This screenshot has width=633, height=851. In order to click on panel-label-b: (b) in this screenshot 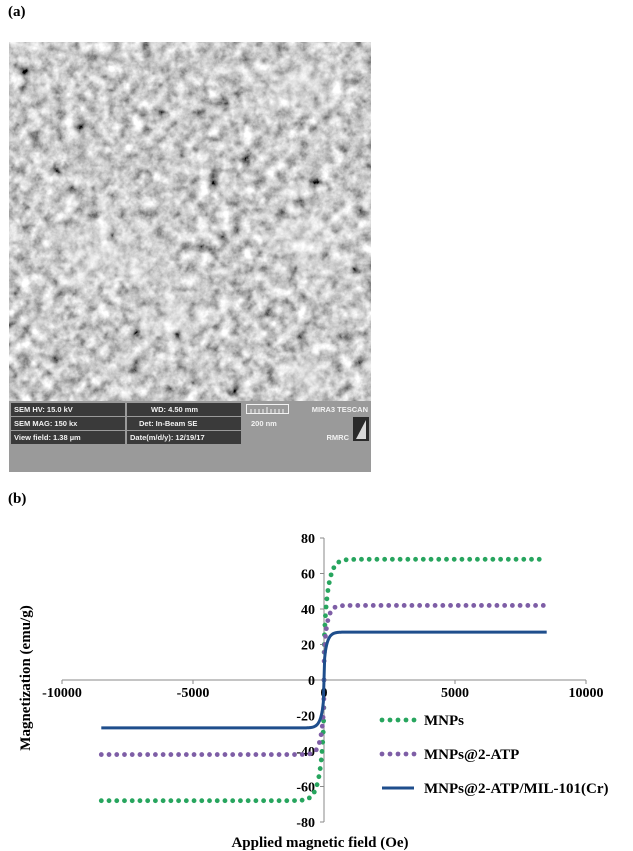, I will do `click(17, 499)`.